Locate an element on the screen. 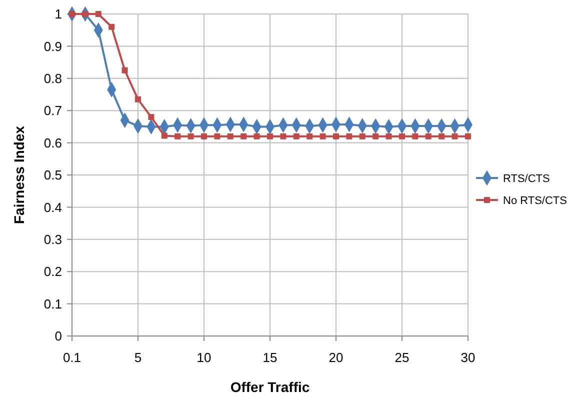 This screenshot has height=400, width=582. x-tick-label: 30 is located at coordinates (468, 357).